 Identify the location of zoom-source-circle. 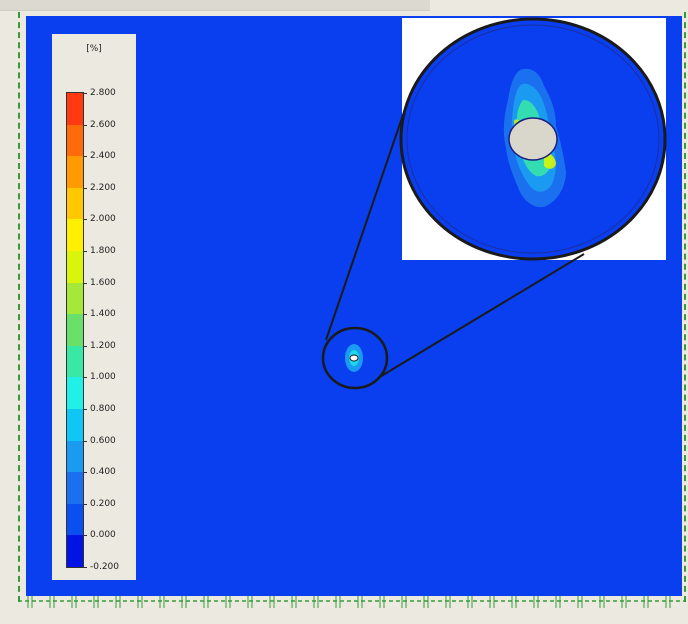
(355, 358).